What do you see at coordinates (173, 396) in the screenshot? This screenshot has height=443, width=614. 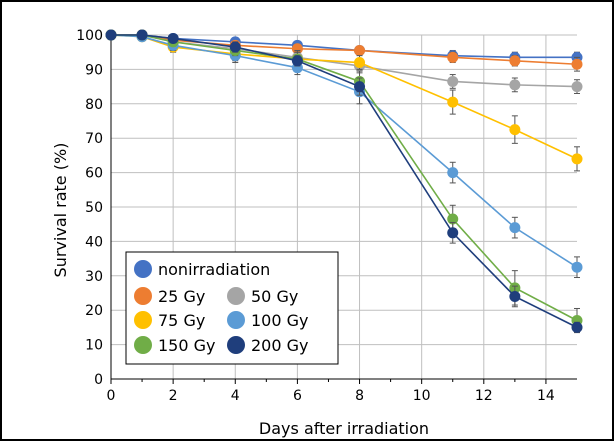 I see `x-tick-label: 2` at bounding box center [173, 396].